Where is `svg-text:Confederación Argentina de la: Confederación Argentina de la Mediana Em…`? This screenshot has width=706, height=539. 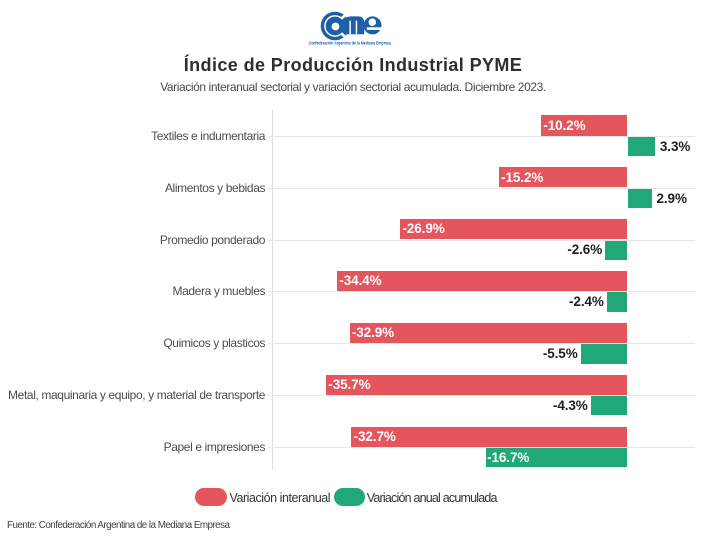
svg-text:Confederación Argentina de la: Confederación Argentina de la Mediana Em… is located at coordinates (350, 44).